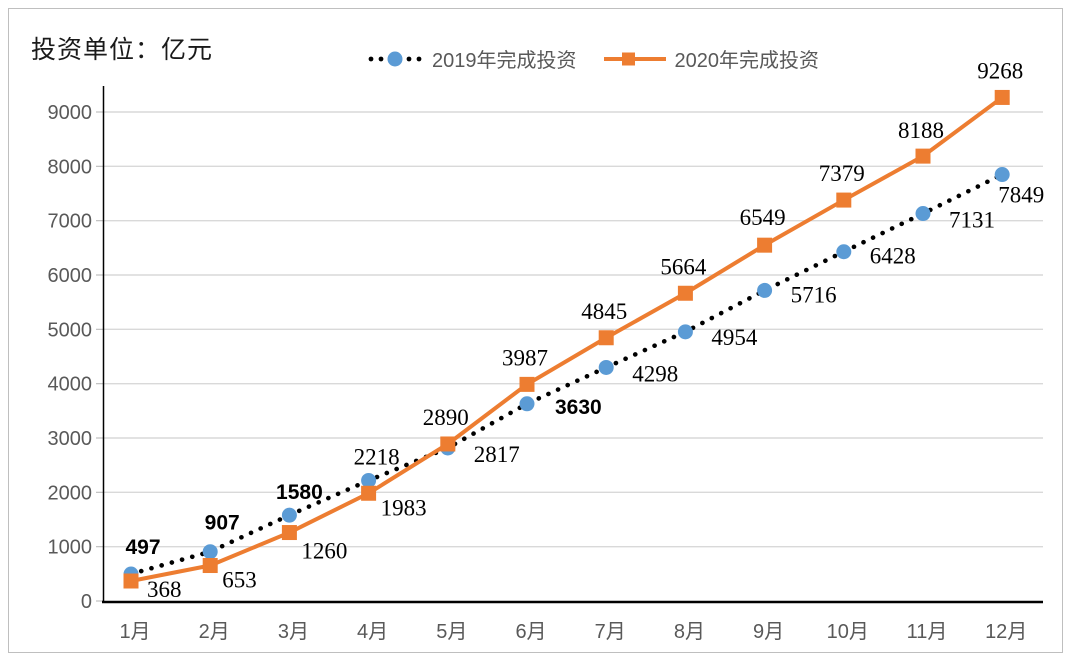 The height and width of the screenshot is (660, 1073). What do you see at coordinates (134, 632) in the screenshot?
I see `x-tick-label: 1月` at bounding box center [134, 632].